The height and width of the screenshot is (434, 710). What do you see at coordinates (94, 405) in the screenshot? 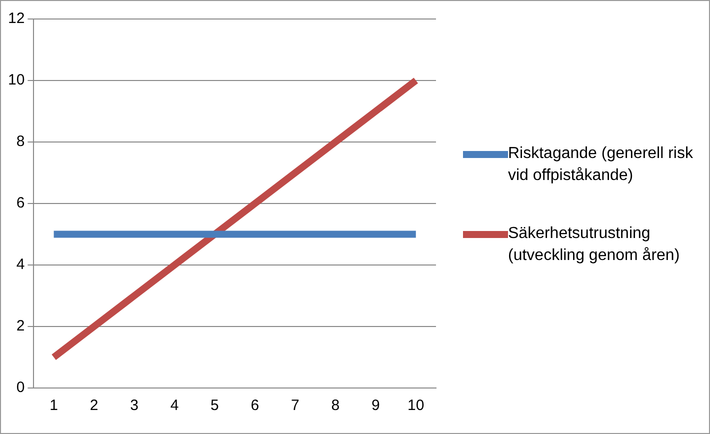
I see `x-tick-label: 2` at bounding box center [94, 405].